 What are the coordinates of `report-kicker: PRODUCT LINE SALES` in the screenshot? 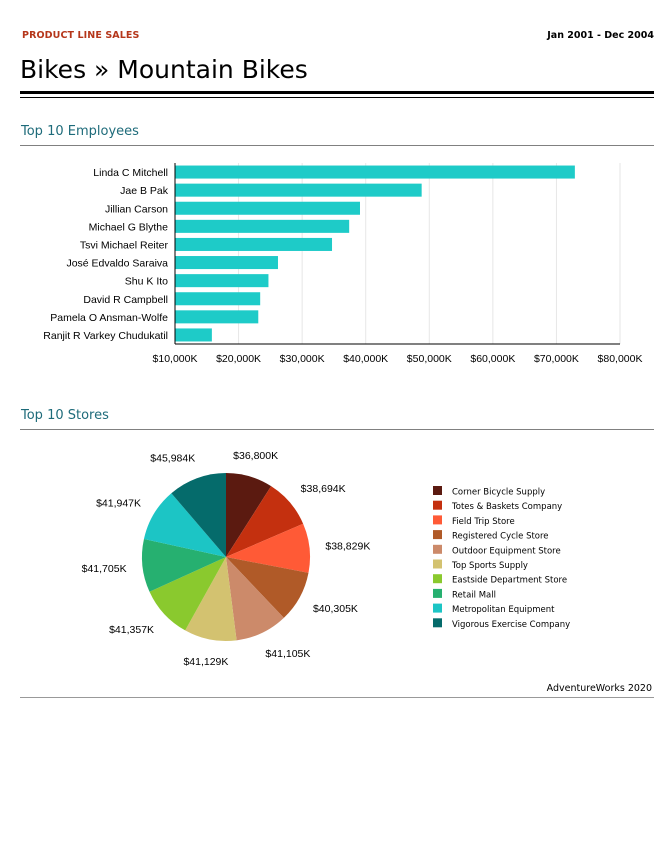 It's located at (81, 35).